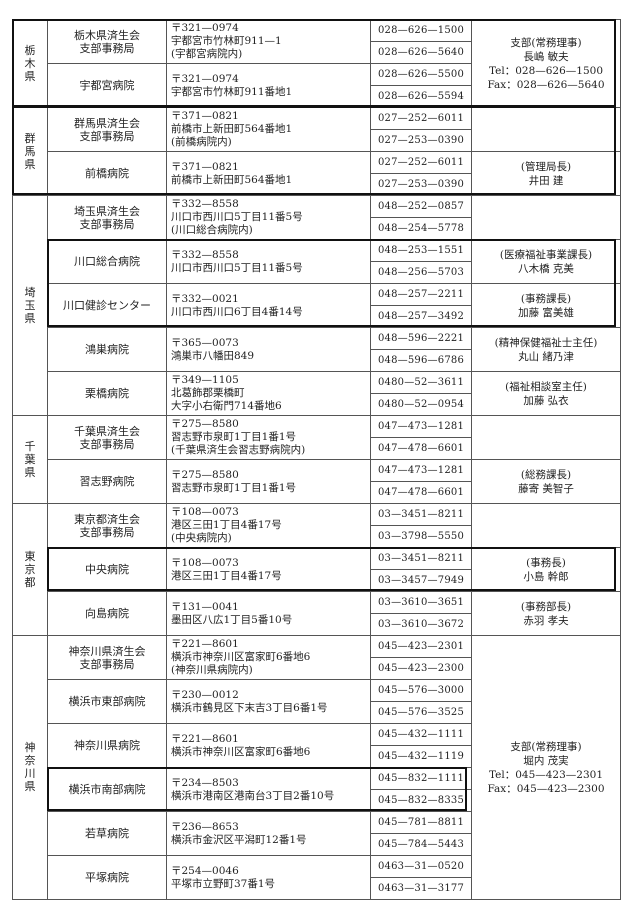  Describe the element at coordinates (546, 562) in the screenshot. I see `text-line: (事務長)` at that location.